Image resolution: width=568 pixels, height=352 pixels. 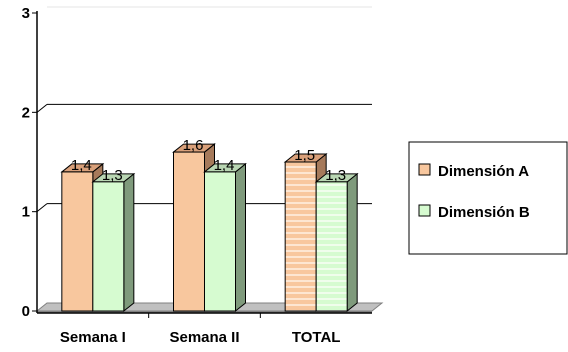 What do you see at coordinates (193, 145) in the screenshot?
I see `data-label: 1,6` at bounding box center [193, 145].